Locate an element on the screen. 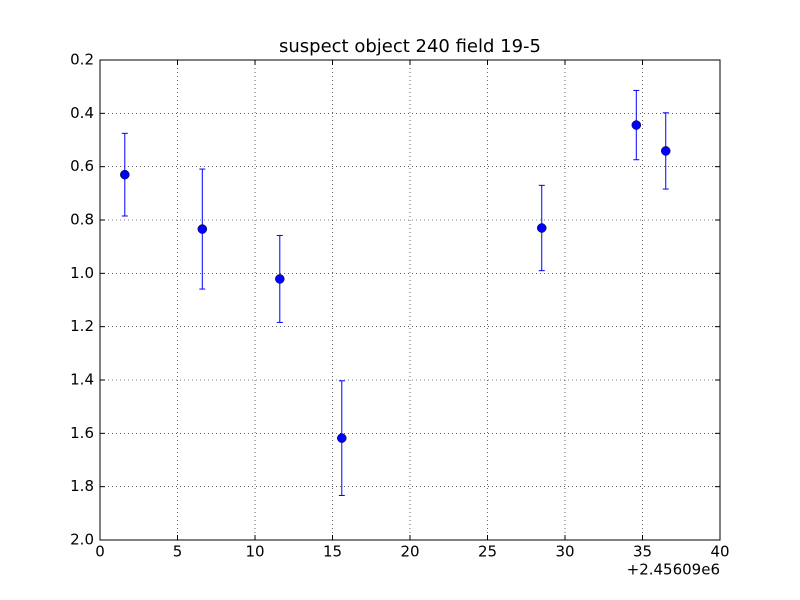 This screenshot has height=600, width=800. y-tick-label: 2.0 is located at coordinates (82, 540).